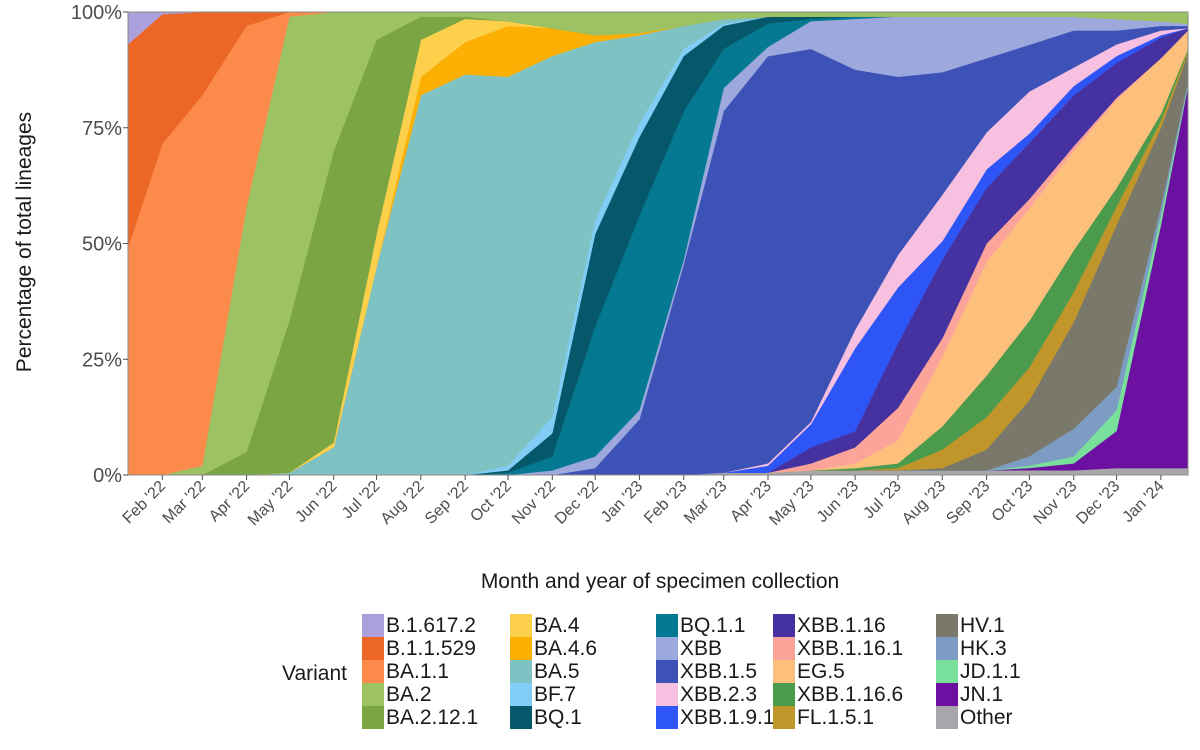 This screenshot has height=750, width=1200. I want to click on x-tick-label: Oct '23, so click(1013, 502).